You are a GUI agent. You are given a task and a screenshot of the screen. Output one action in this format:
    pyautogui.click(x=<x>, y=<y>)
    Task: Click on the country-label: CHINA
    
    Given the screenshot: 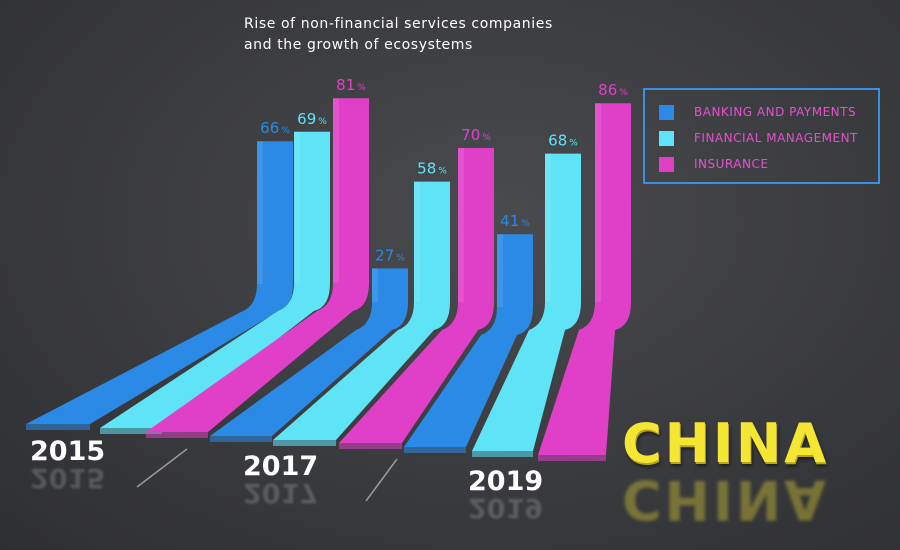 What is the action you would take?
    pyautogui.click(x=725, y=443)
    